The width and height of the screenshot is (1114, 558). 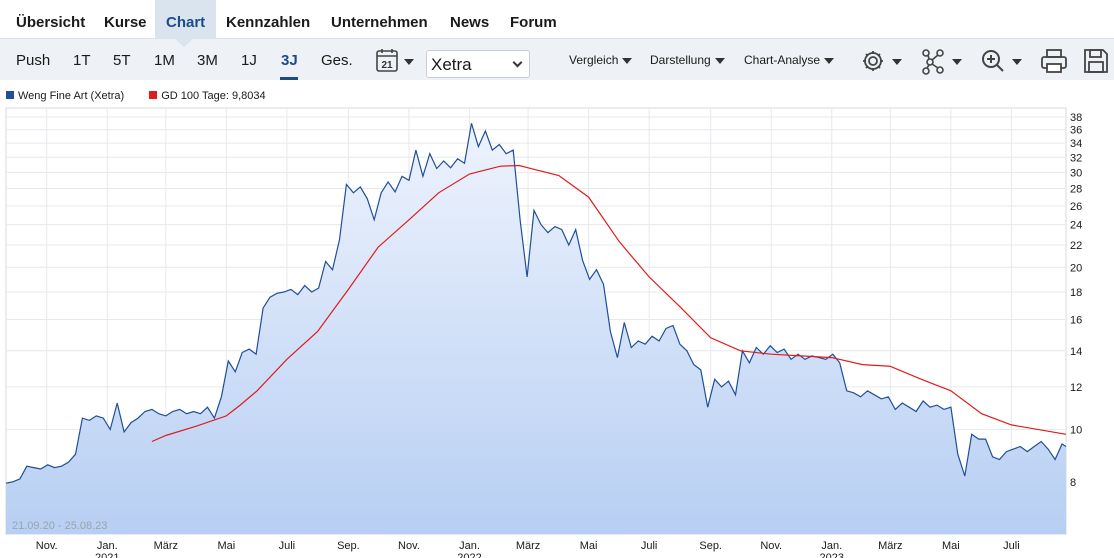 What do you see at coordinates (153, 95) in the screenshot?
I see `legend-swatch-gd100` at bounding box center [153, 95].